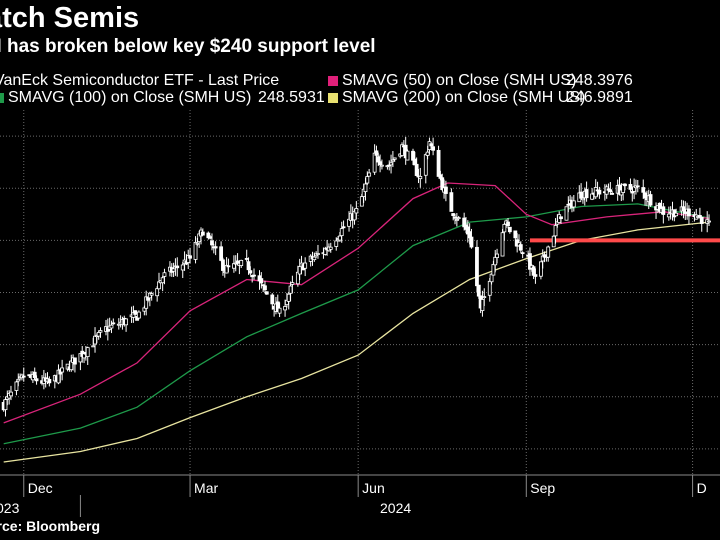 The width and height of the screenshot is (720, 540). Describe the element at coordinates (70, 18) in the screenshot. I see `chart-title: atch Semis` at that location.